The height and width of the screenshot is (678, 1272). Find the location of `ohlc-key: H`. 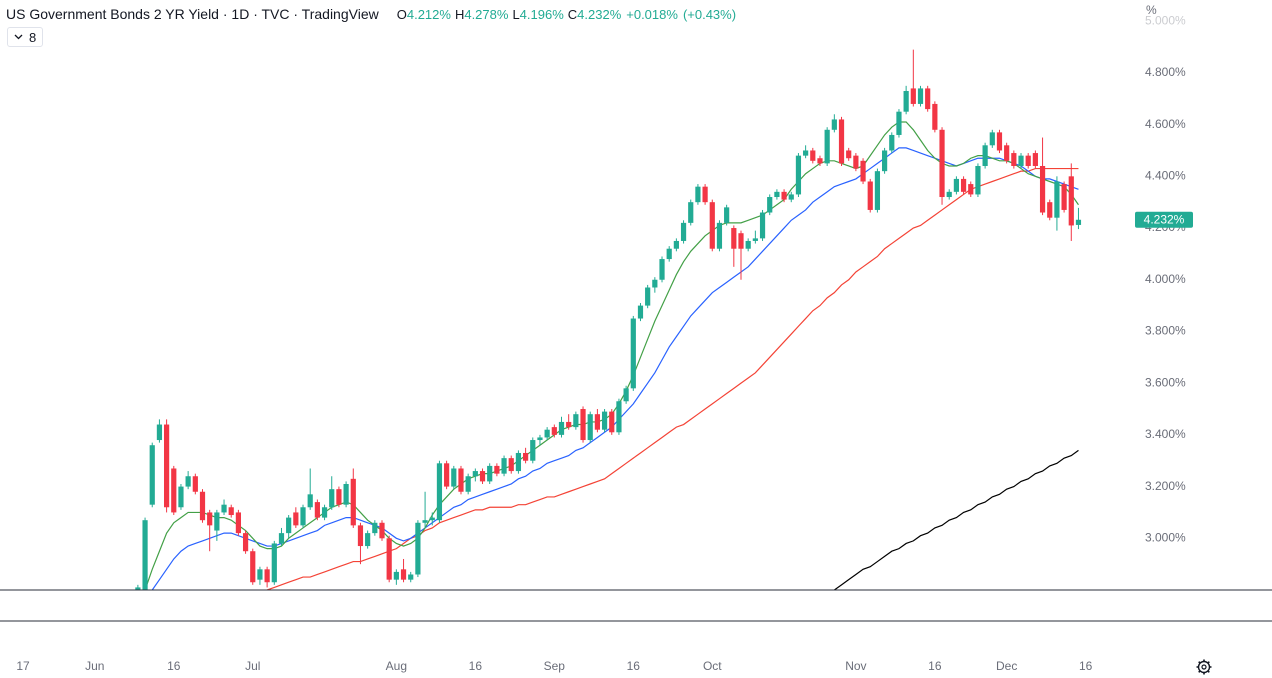

ohlc-key: H is located at coordinates (459, 14).